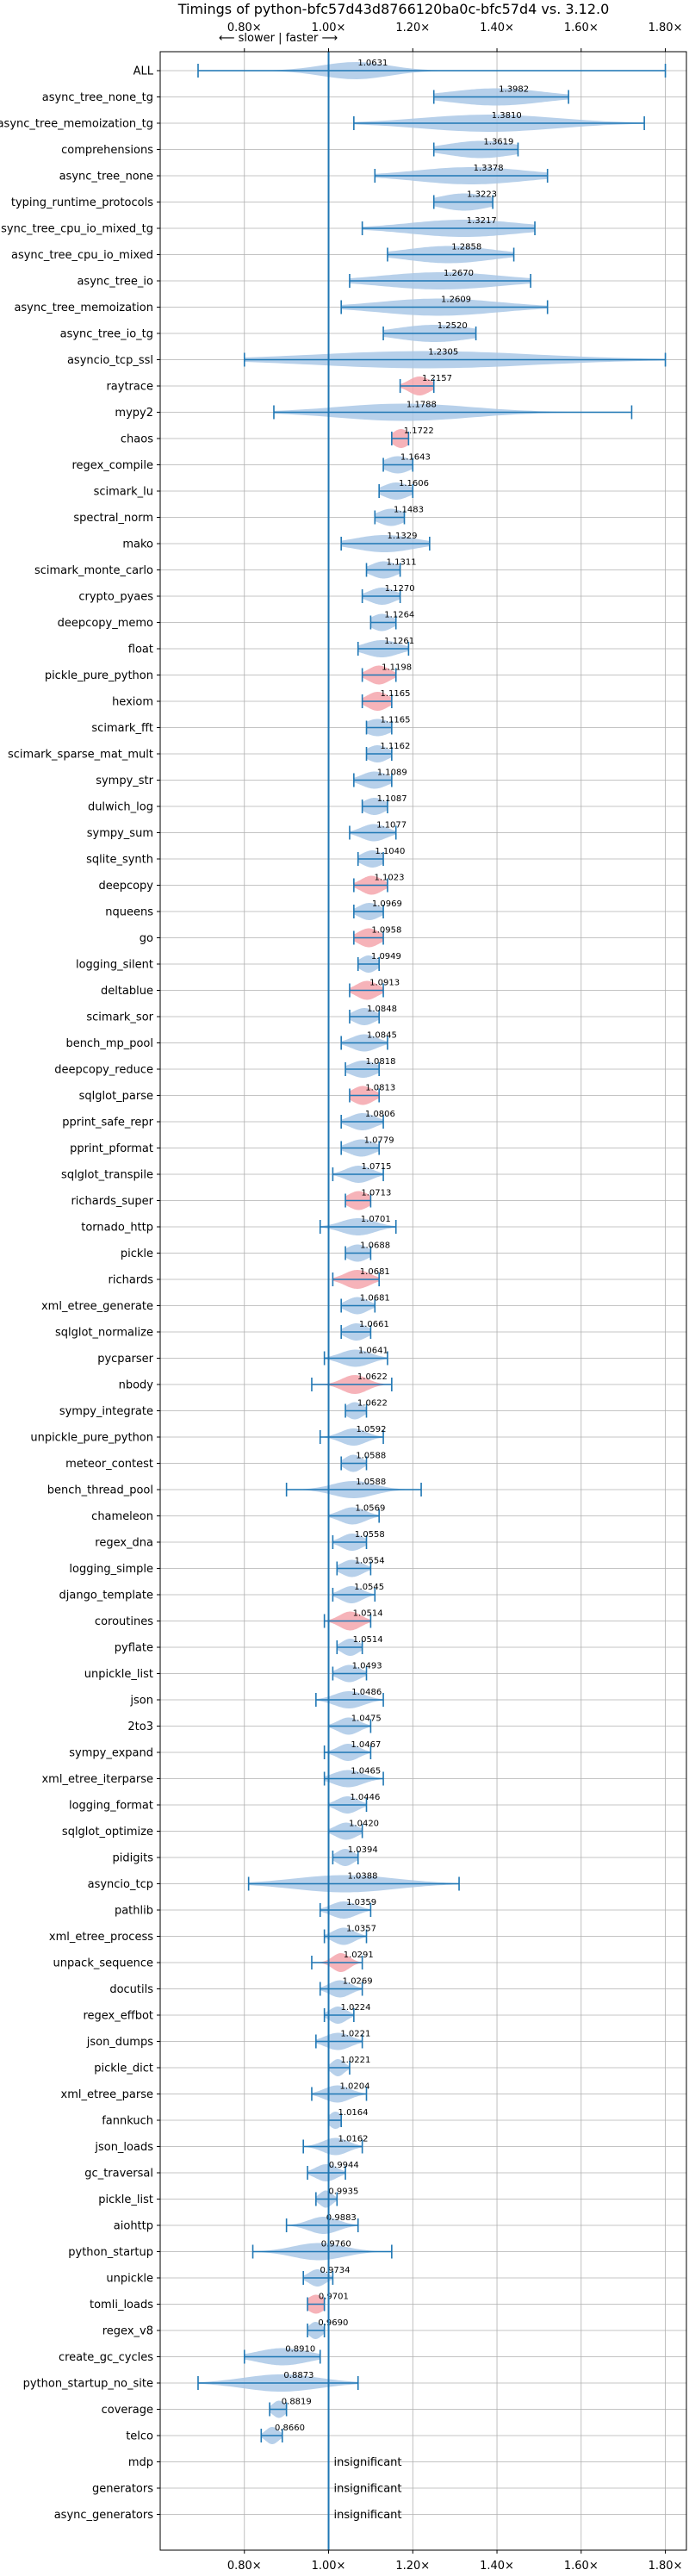 Image resolution: width=689 pixels, height=2576 pixels. Describe the element at coordinates (120, 1885) in the screenshot. I see `category-label: asyncio_tcp` at that location.